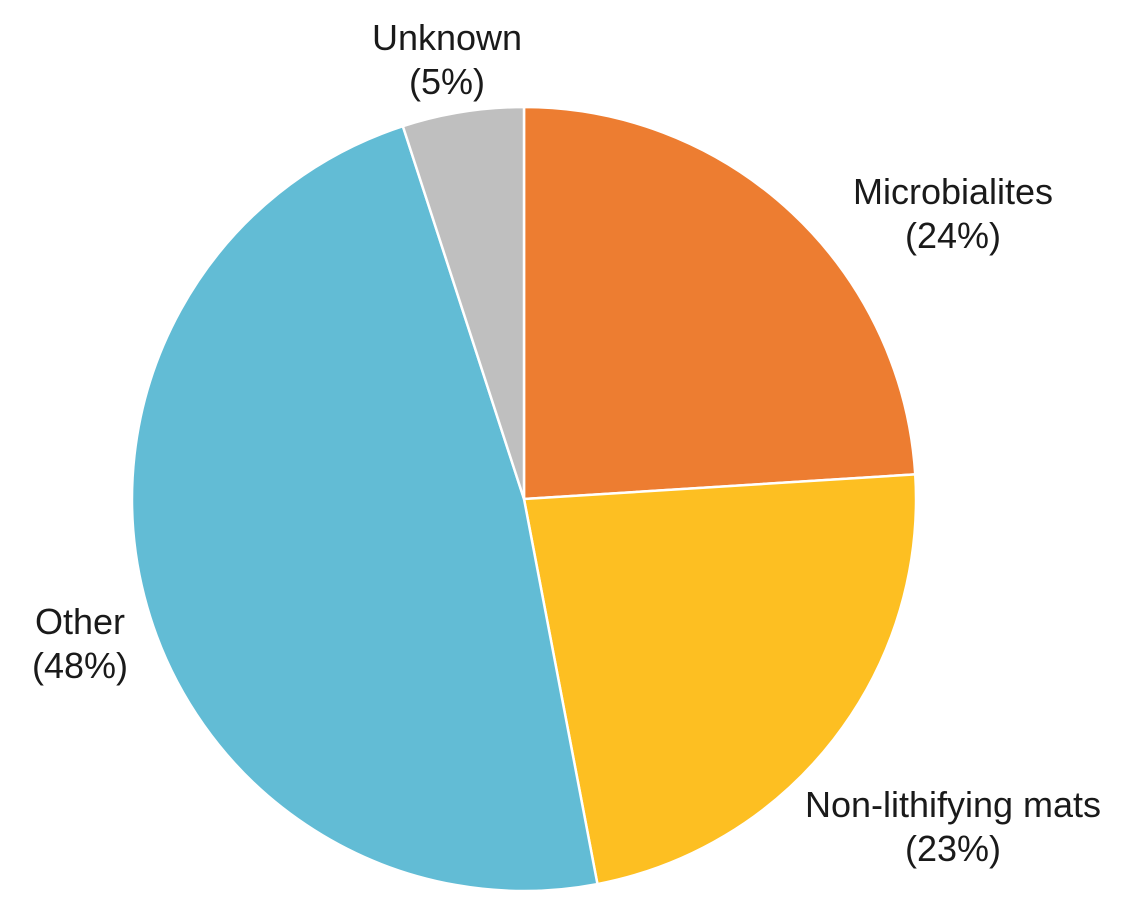  What do you see at coordinates (446, 81) in the screenshot?
I see `label-unknown-pct: (5%)` at bounding box center [446, 81].